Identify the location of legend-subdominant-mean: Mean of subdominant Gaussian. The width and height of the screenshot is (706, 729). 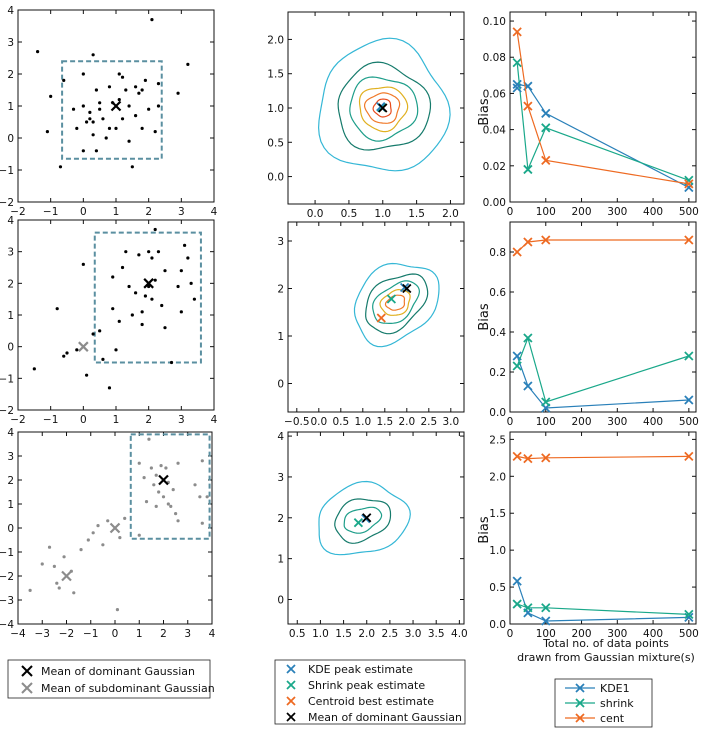
(128, 688).